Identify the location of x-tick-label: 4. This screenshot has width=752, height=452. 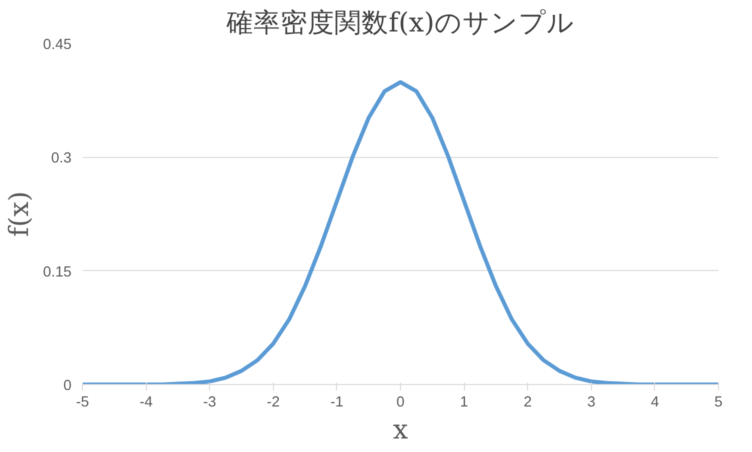
(654, 402).